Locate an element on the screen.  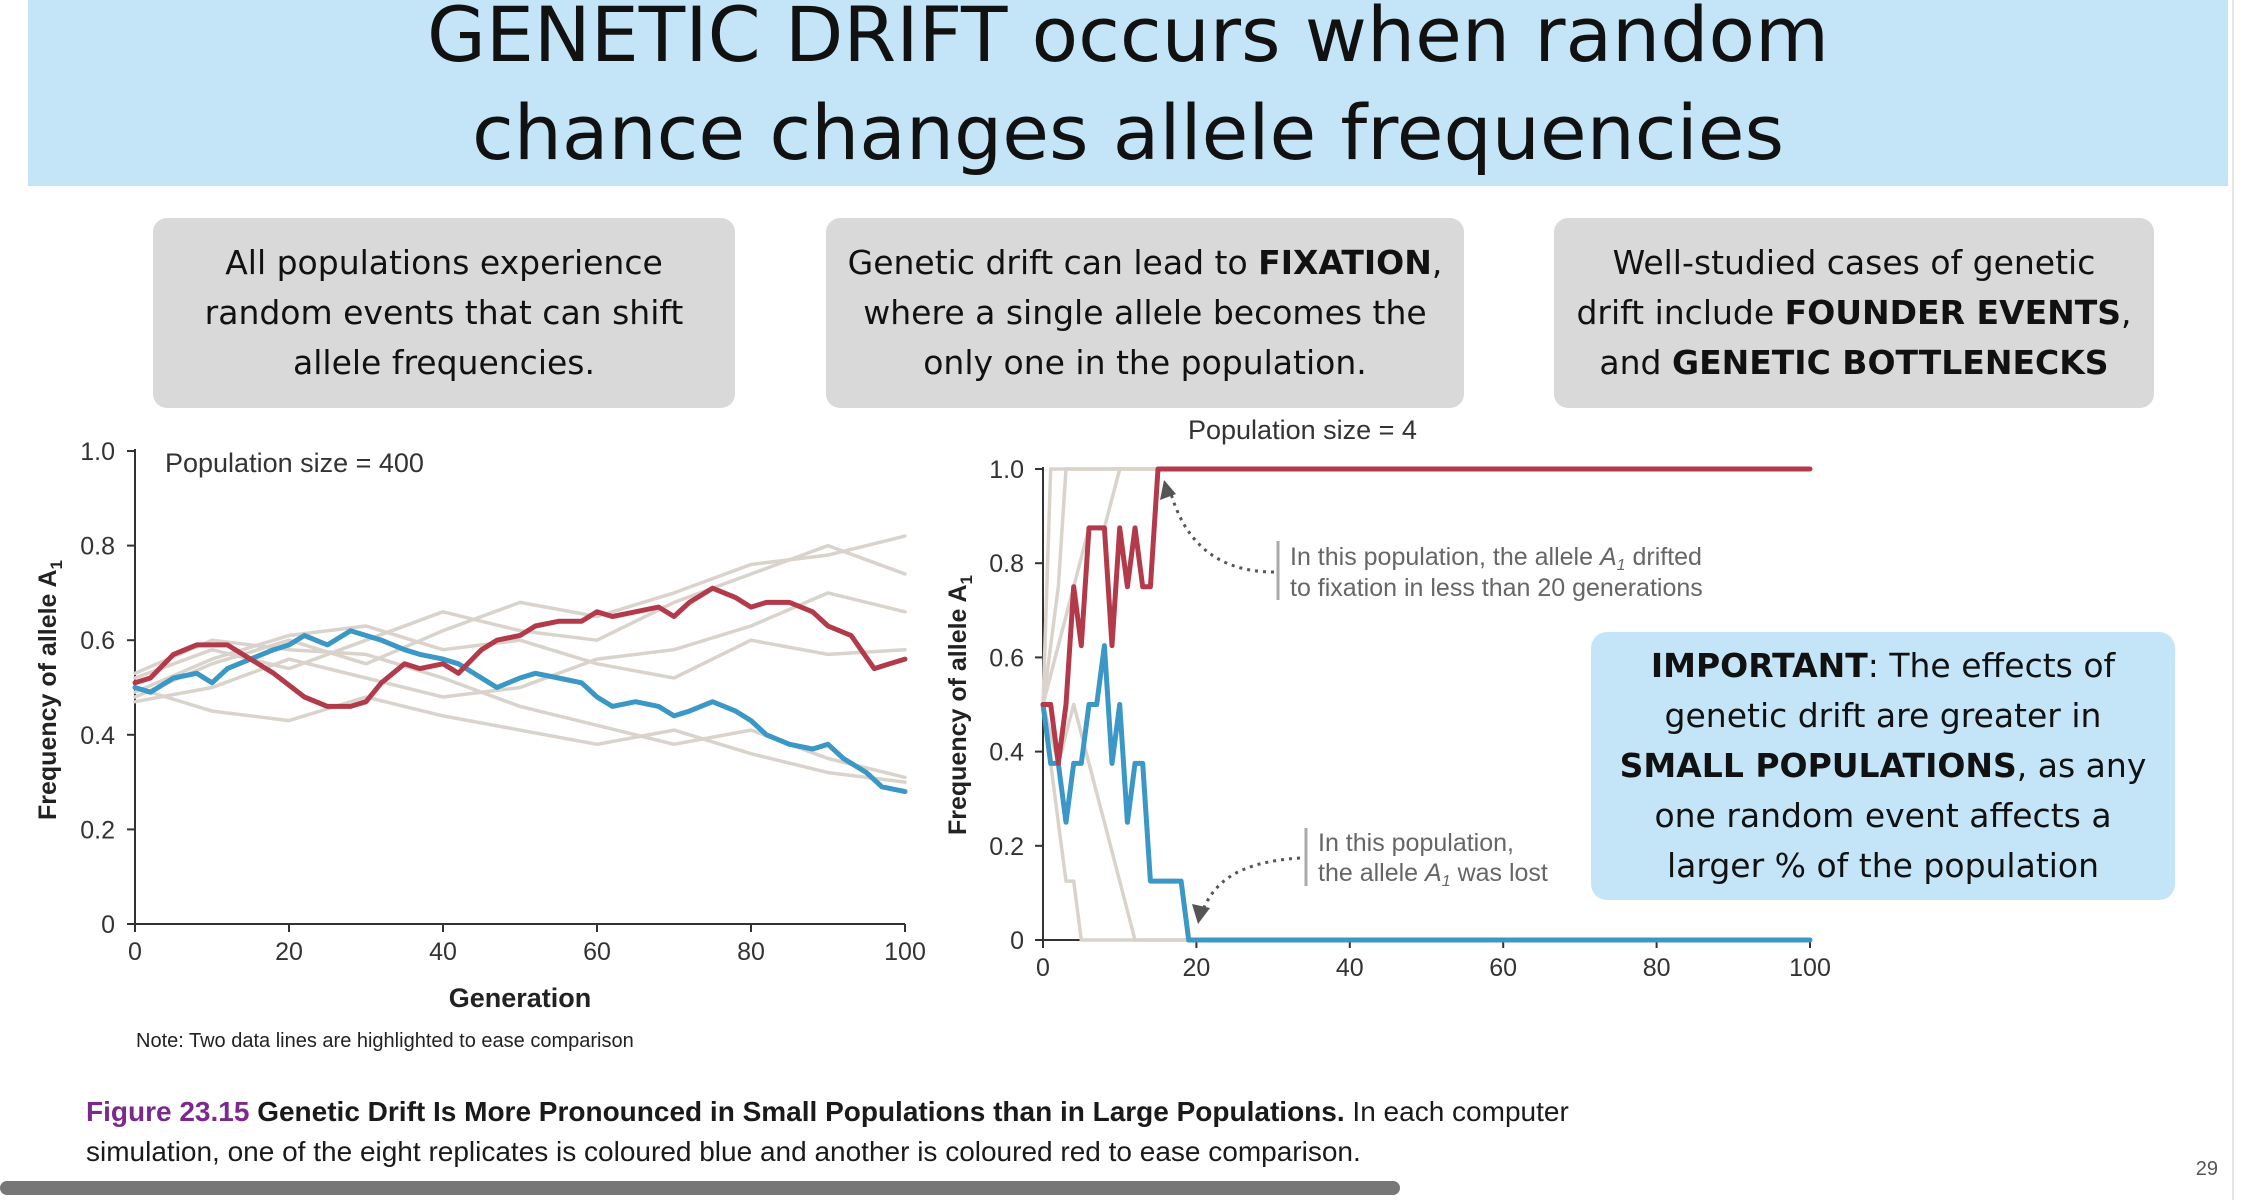
annotation-lost-line2: the allele A1 was lost is located at coordinates (1433, 874).